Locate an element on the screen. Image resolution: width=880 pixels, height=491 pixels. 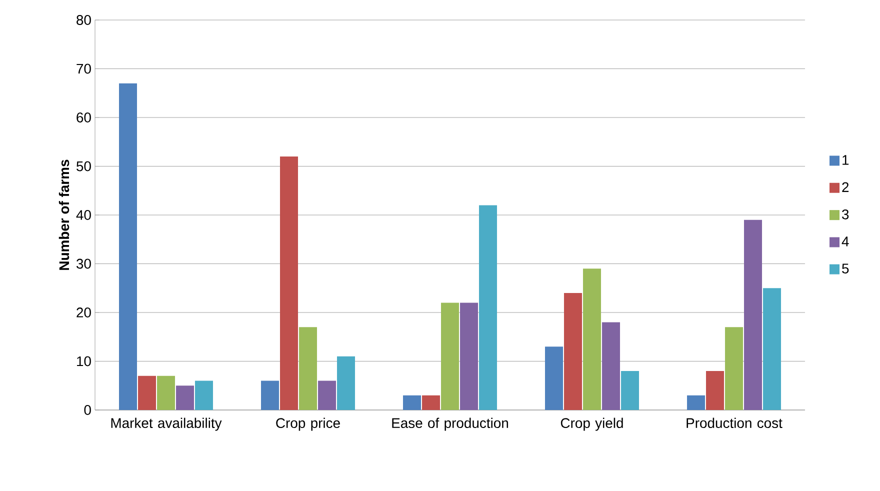
x-tick-label: Ease of production is located at coordinates (450, 424).